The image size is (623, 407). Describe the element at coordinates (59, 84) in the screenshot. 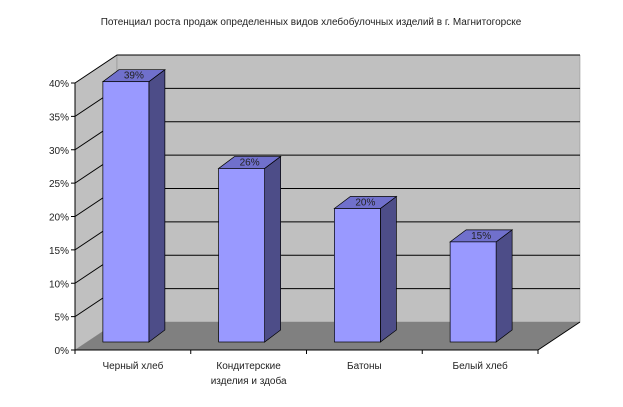

I see `y-tick-label: 40%` at that location.